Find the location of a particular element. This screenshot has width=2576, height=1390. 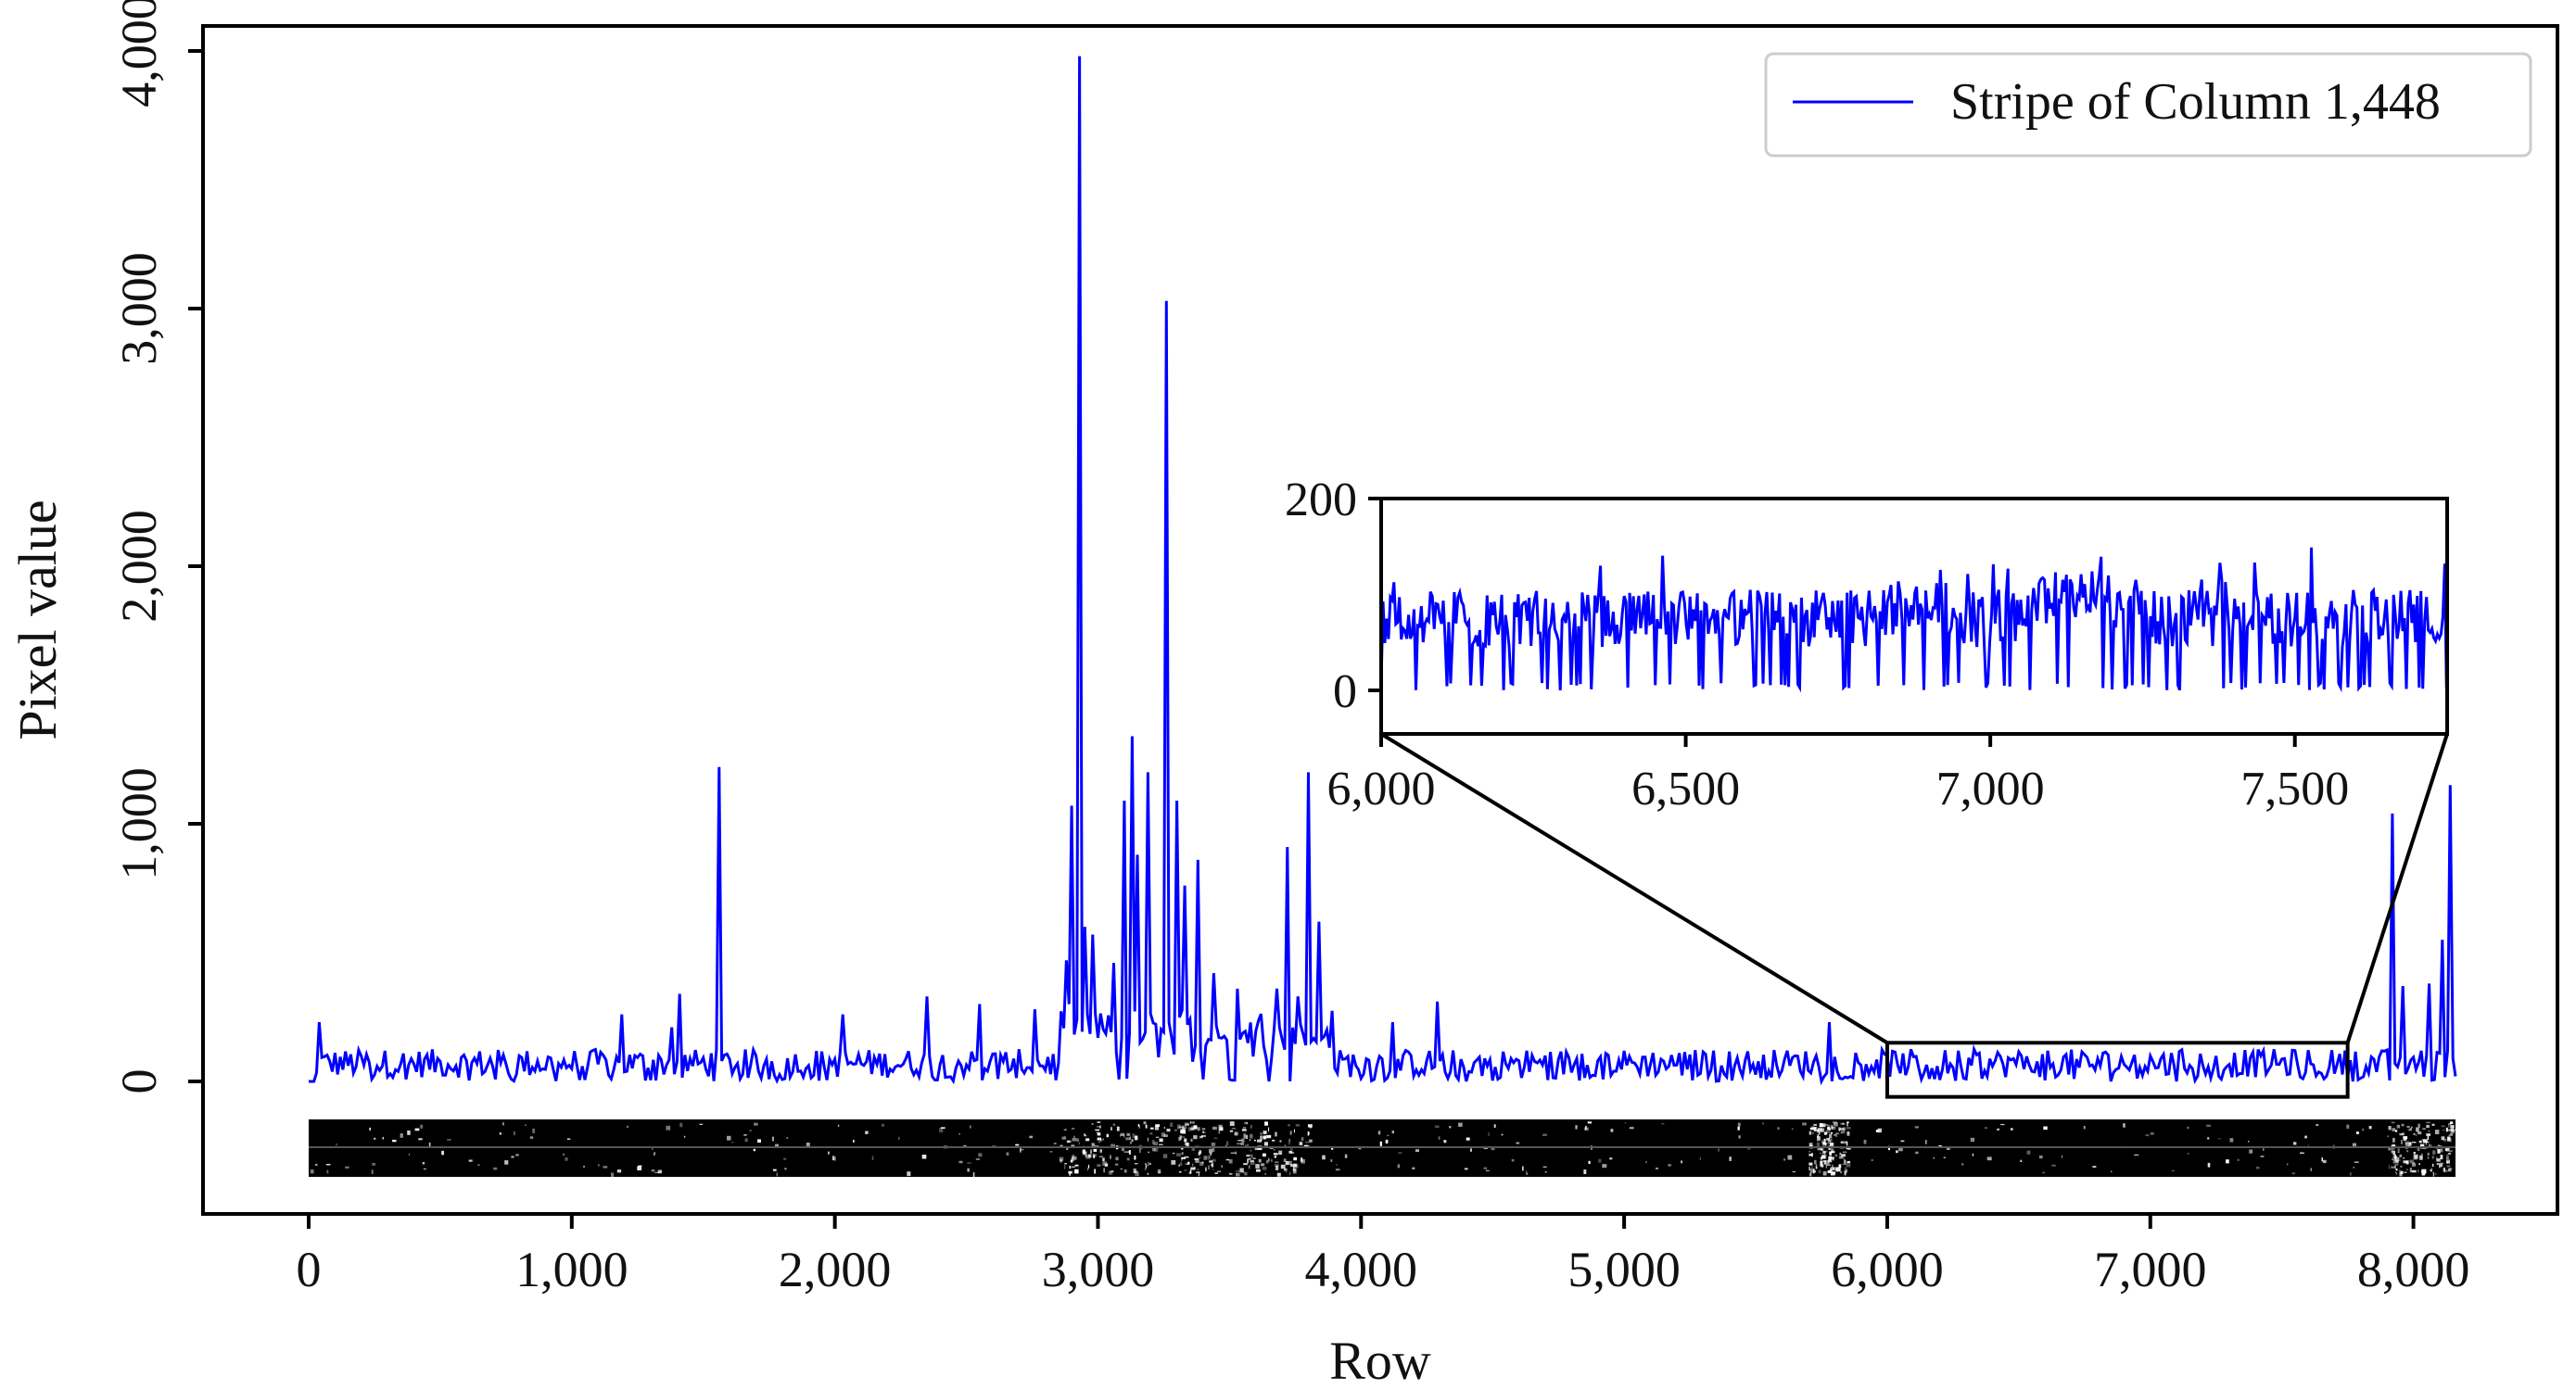

inset-y-tick-label: 200 is located at coordinates (1321, 500).